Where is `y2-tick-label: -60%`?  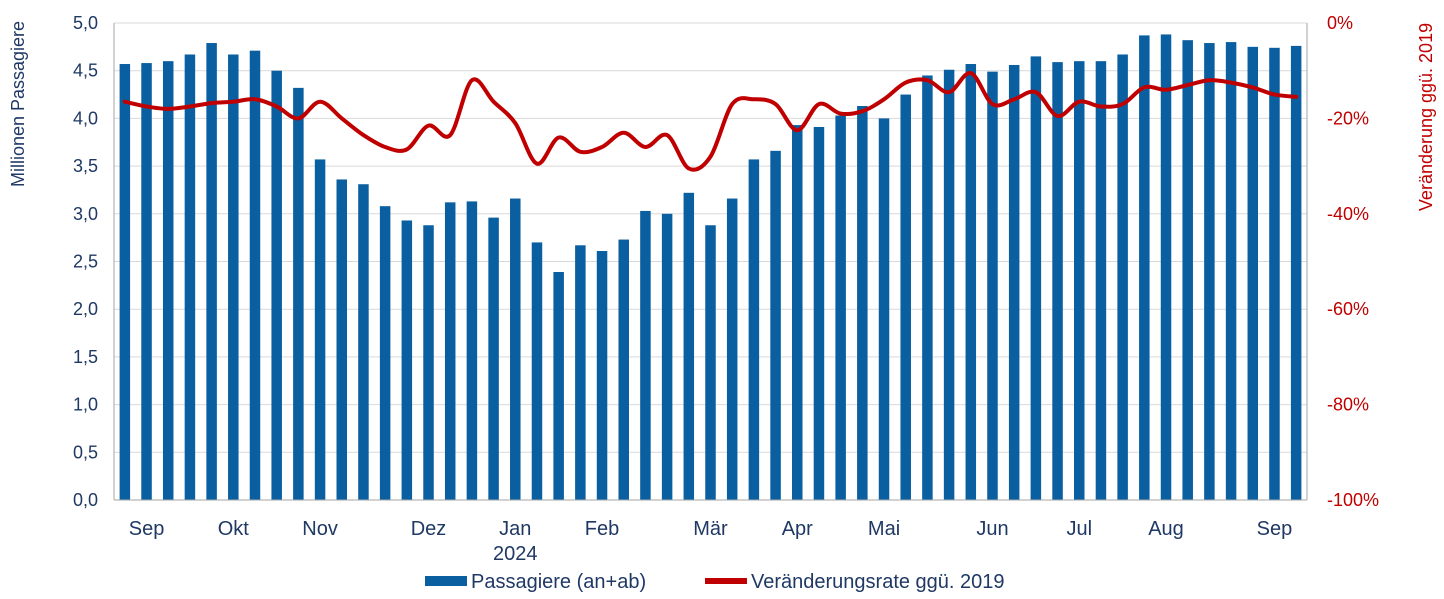
y2-tick-label: -60% is located at coordinates (1348, 309).